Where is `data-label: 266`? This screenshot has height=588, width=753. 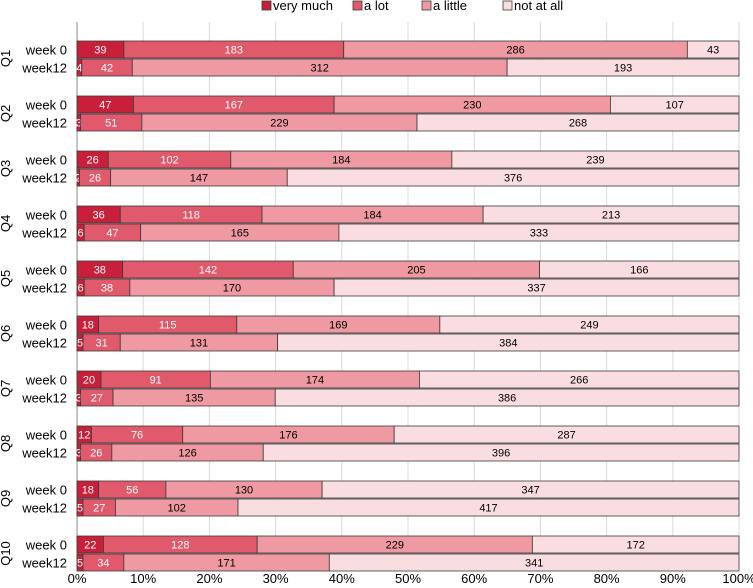
data-label: 266 is located at coordinates (579, 381).